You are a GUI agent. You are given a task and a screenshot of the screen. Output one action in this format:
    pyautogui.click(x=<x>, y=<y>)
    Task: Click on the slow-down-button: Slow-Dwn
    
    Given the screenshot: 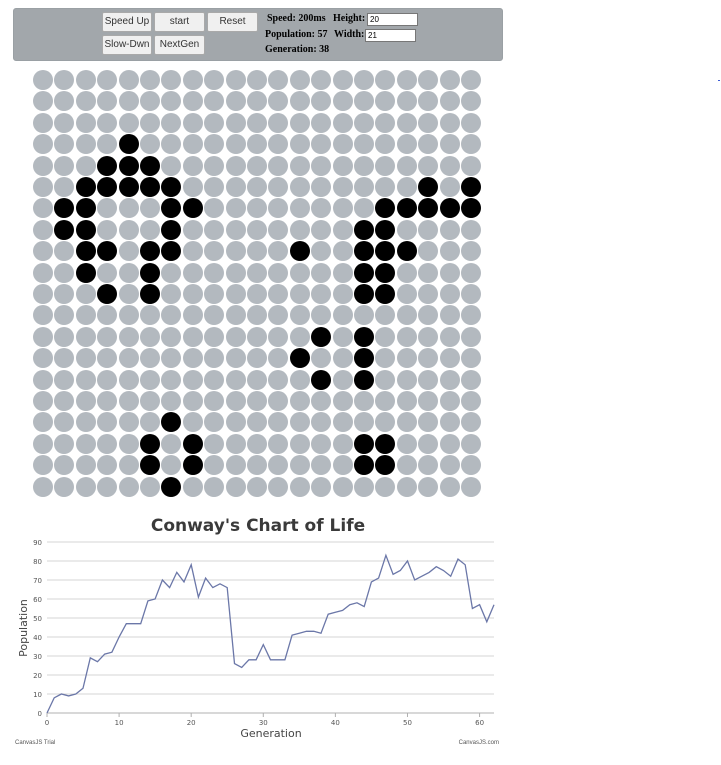 What is the action you would take?
    pyautogui.click(x=127, y=45)
    